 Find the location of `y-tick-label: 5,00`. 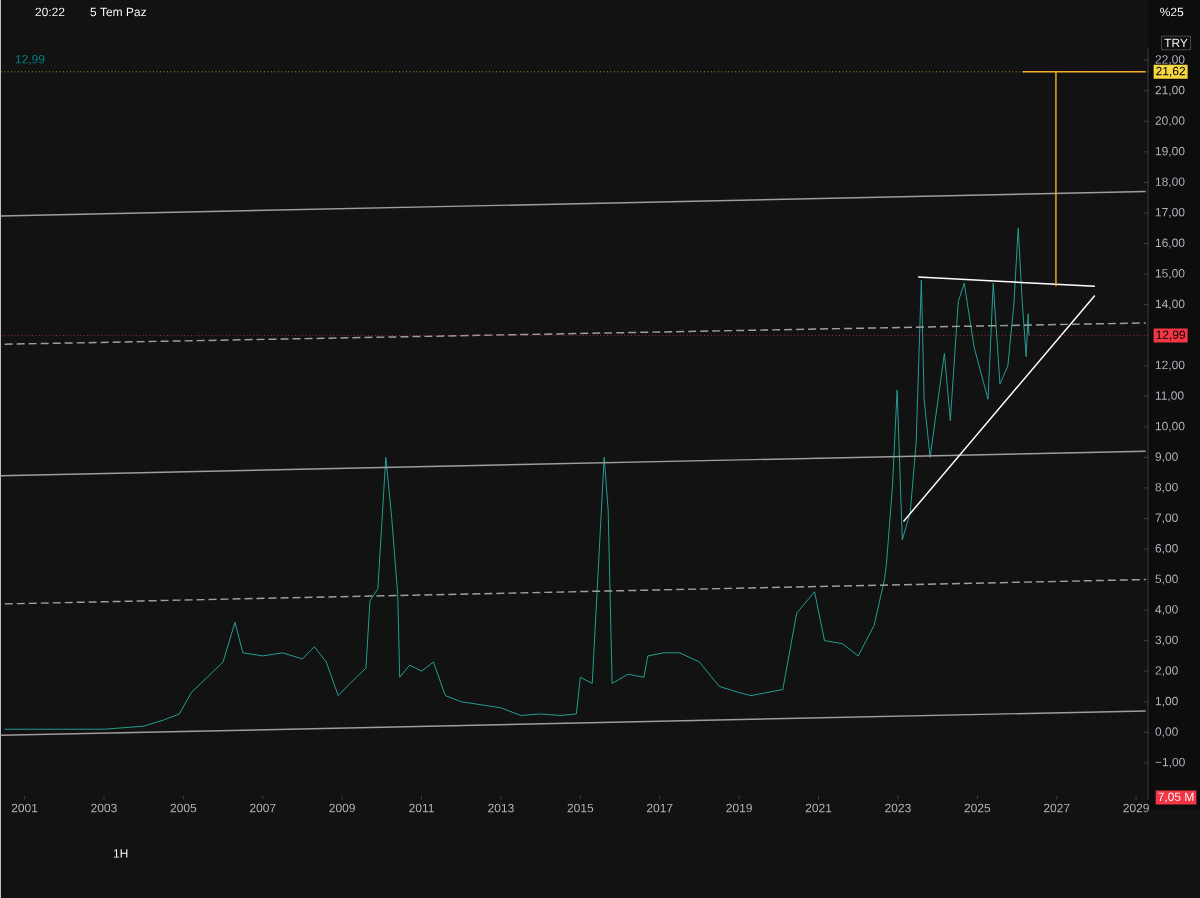

y-tick-label: 5,00 is located at coordinates (1166, 579).